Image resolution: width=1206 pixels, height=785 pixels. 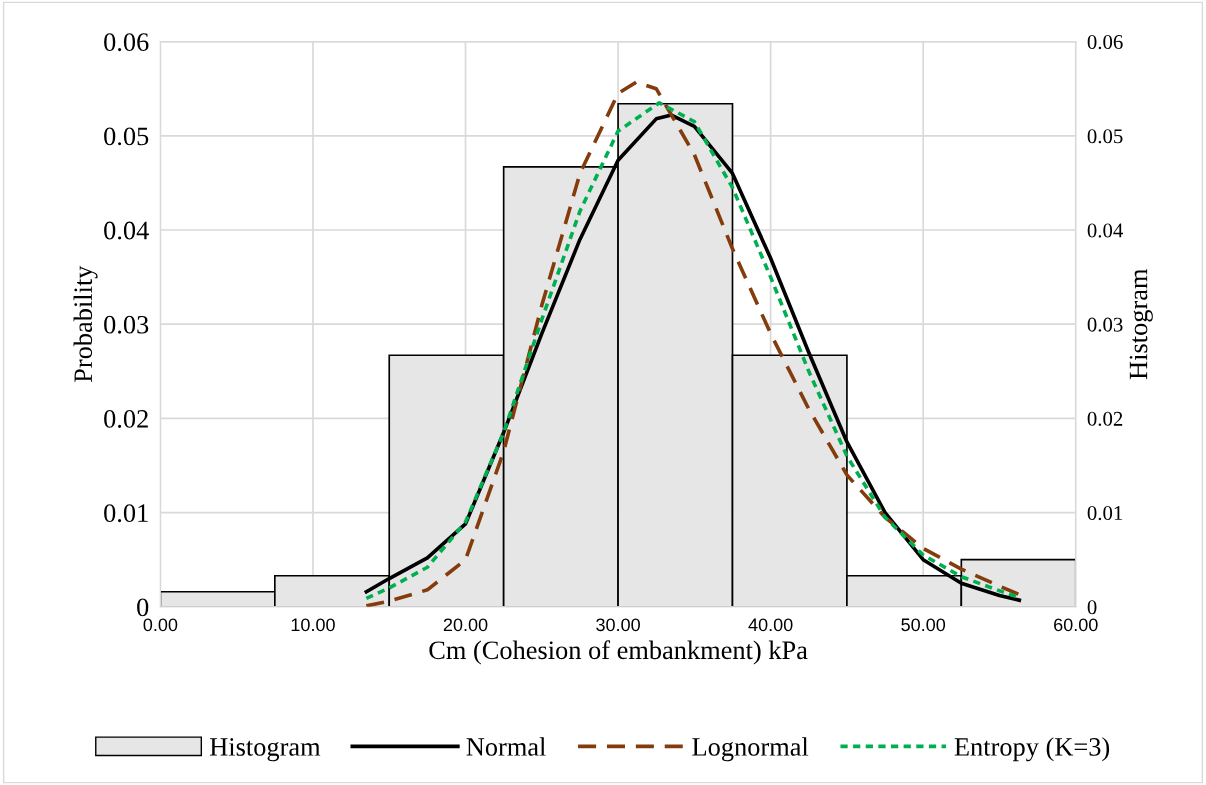 I want to click on x-axis-title: Cm (Cohesion of embankment) kPa, so click(x=618, y=652).